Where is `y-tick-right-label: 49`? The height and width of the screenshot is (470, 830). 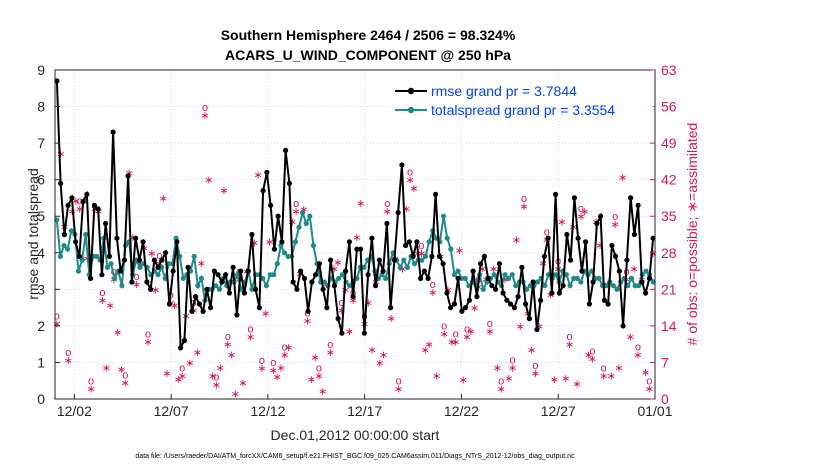
y-tick-right-label: 49 is located at coordinates (669, 143).